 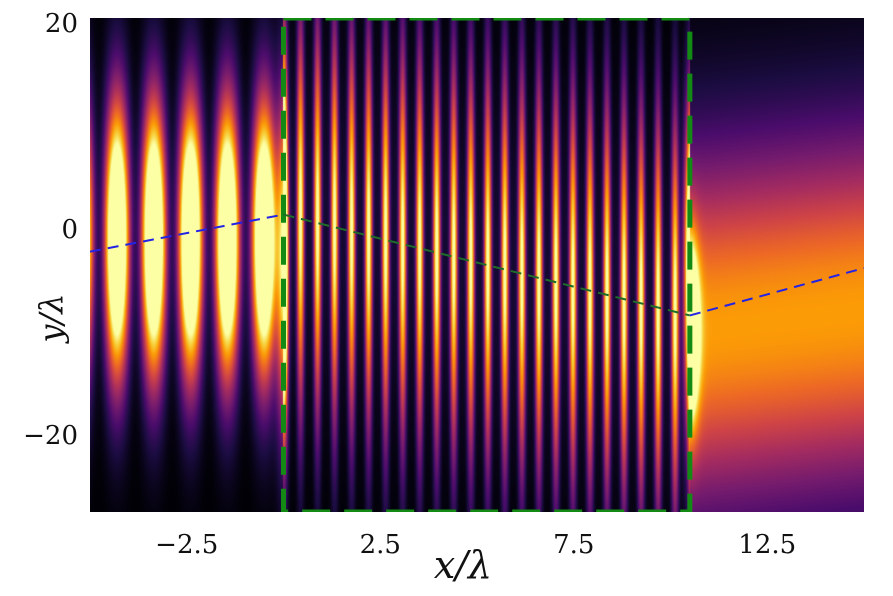 I want to click on x-tick-label: 7.5, so click(x=573, y=545).